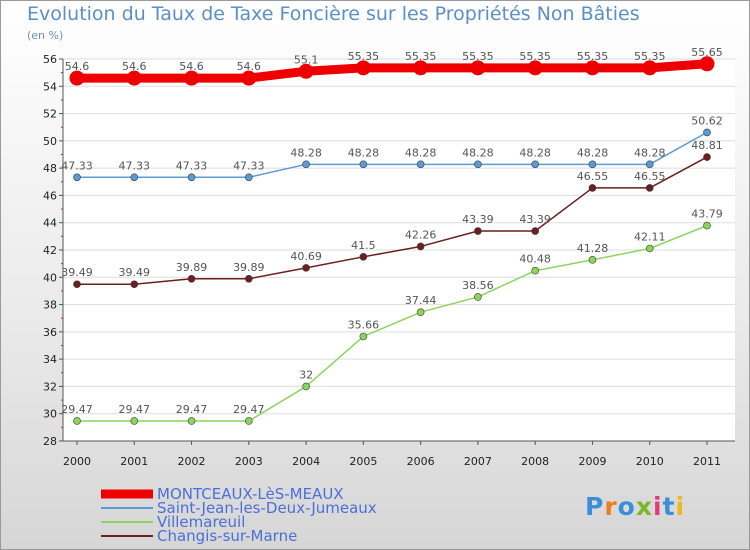 The image size is (750, 550). What do you see at coordinates (421, 461) in the screenshot?
I see `x-tick-label: 2006` at bounding box center [421, 461].